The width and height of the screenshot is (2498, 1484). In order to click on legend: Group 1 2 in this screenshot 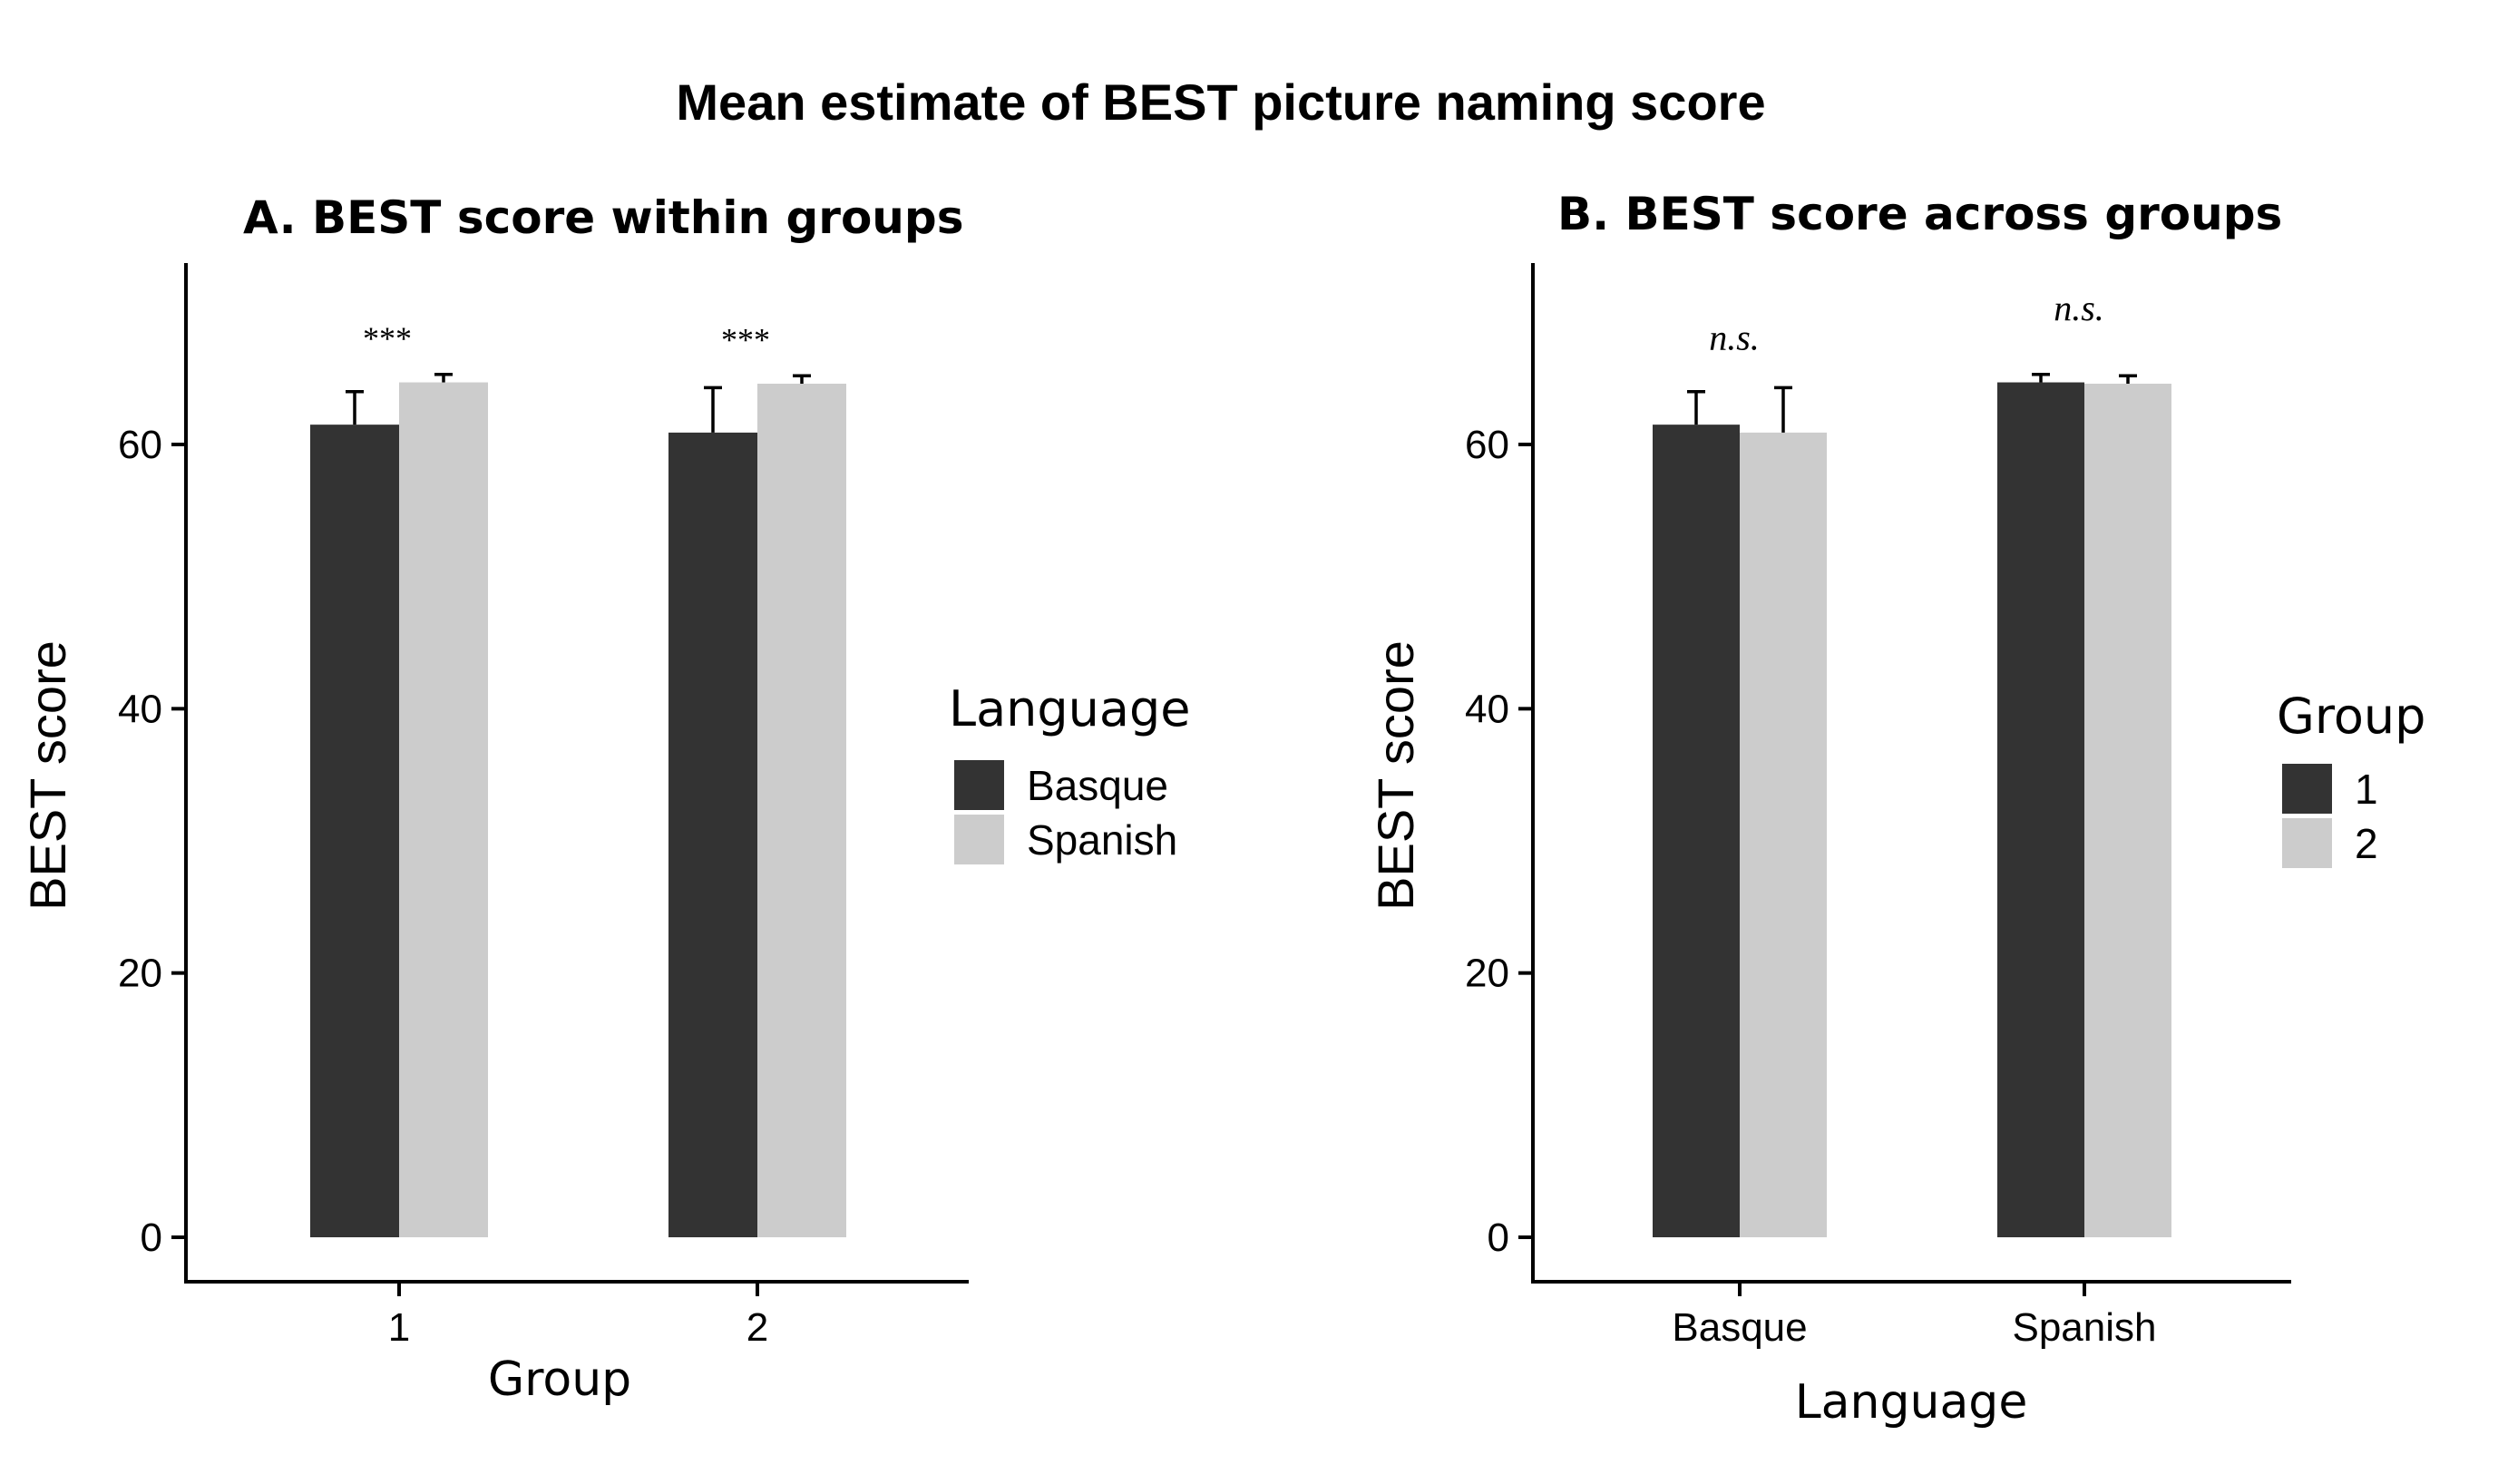, I will do `click(2351, 778)`.